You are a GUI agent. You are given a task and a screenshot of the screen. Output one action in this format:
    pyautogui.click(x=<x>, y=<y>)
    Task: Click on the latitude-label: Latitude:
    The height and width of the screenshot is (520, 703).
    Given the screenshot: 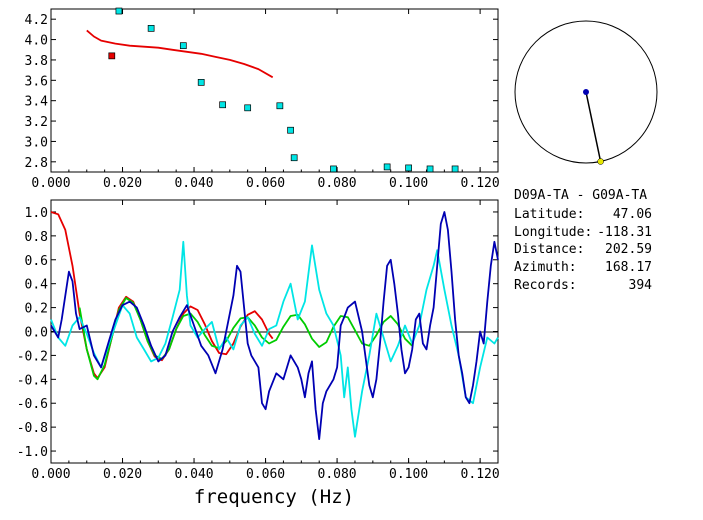 What is the action you would take?
    pyautogui.click(x=549, y=214)
    